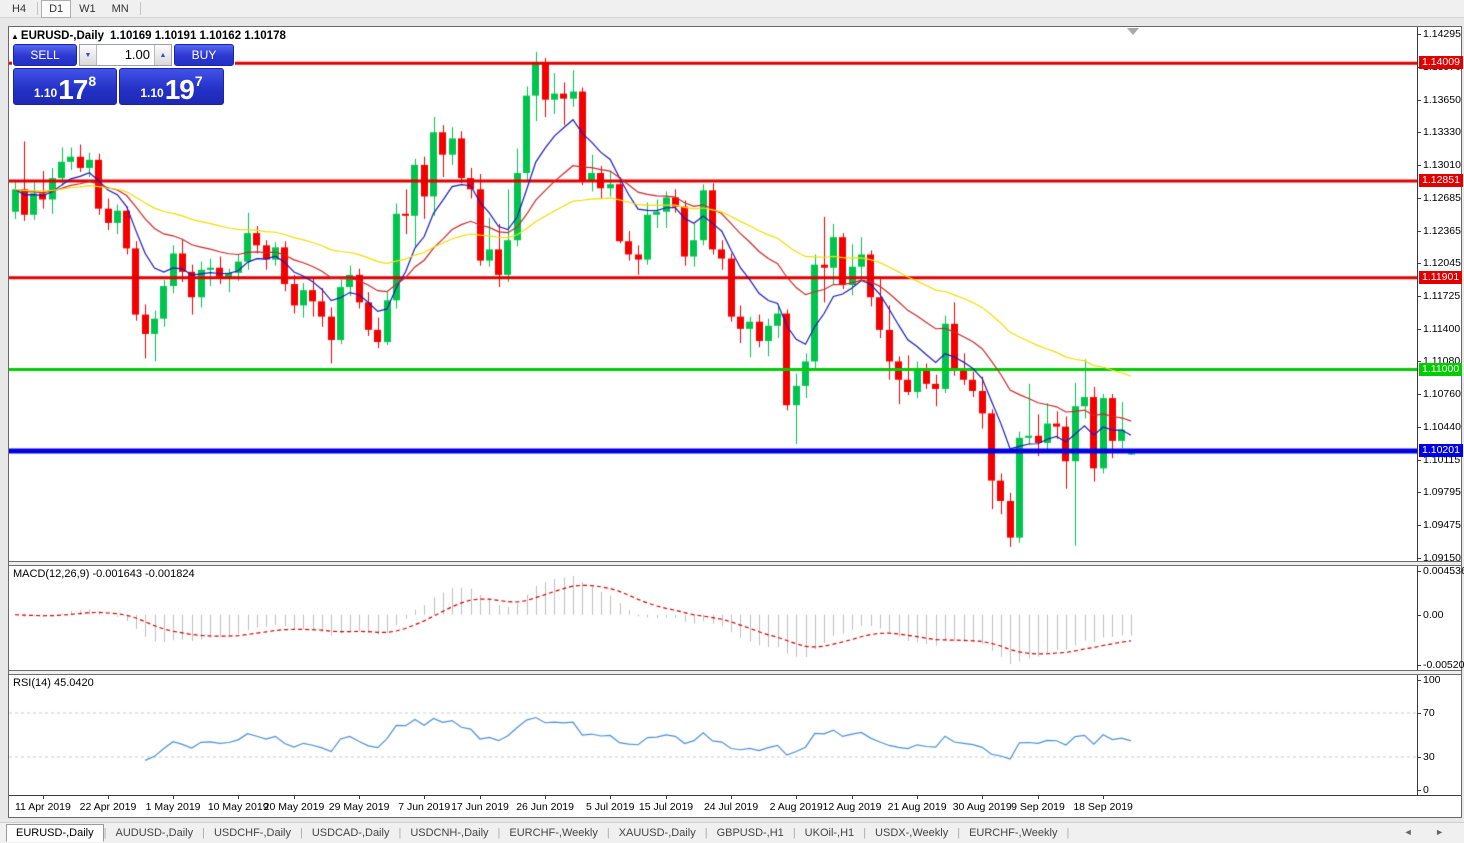 The width and height of the screenshot is (1464, 843). What do you see at coordinates (1439, 263) in the screenshot?
I see `price-axis-tick: 1.12045` at bounding box center [1439, 263].